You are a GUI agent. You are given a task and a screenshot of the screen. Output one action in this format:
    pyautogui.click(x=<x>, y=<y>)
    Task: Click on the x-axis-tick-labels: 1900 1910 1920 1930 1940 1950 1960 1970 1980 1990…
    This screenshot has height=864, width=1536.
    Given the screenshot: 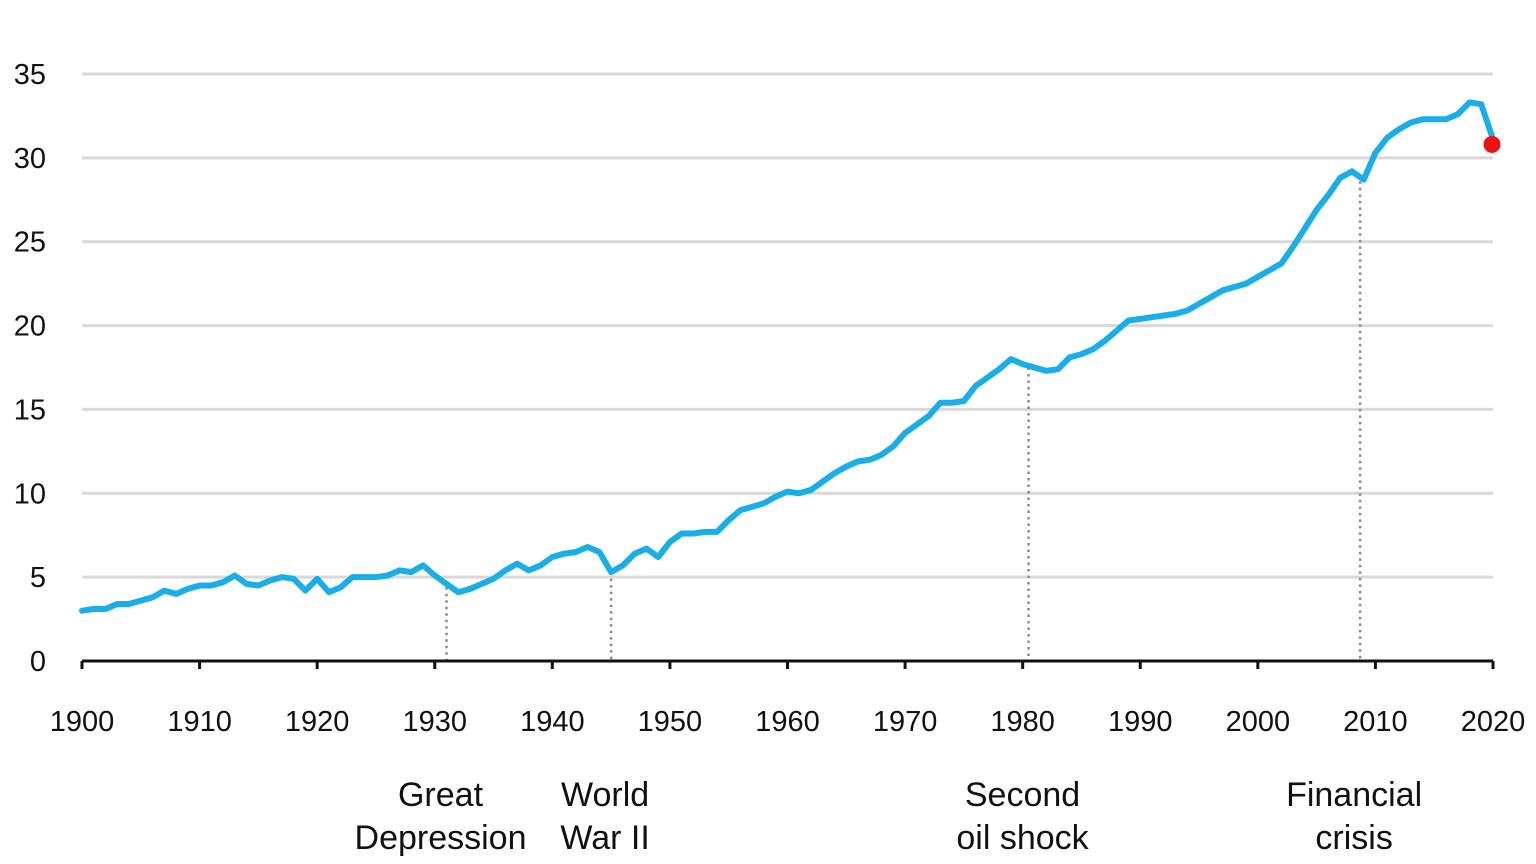 What is the action you would take?
    pyautogui.click(x=788, y=722)
    